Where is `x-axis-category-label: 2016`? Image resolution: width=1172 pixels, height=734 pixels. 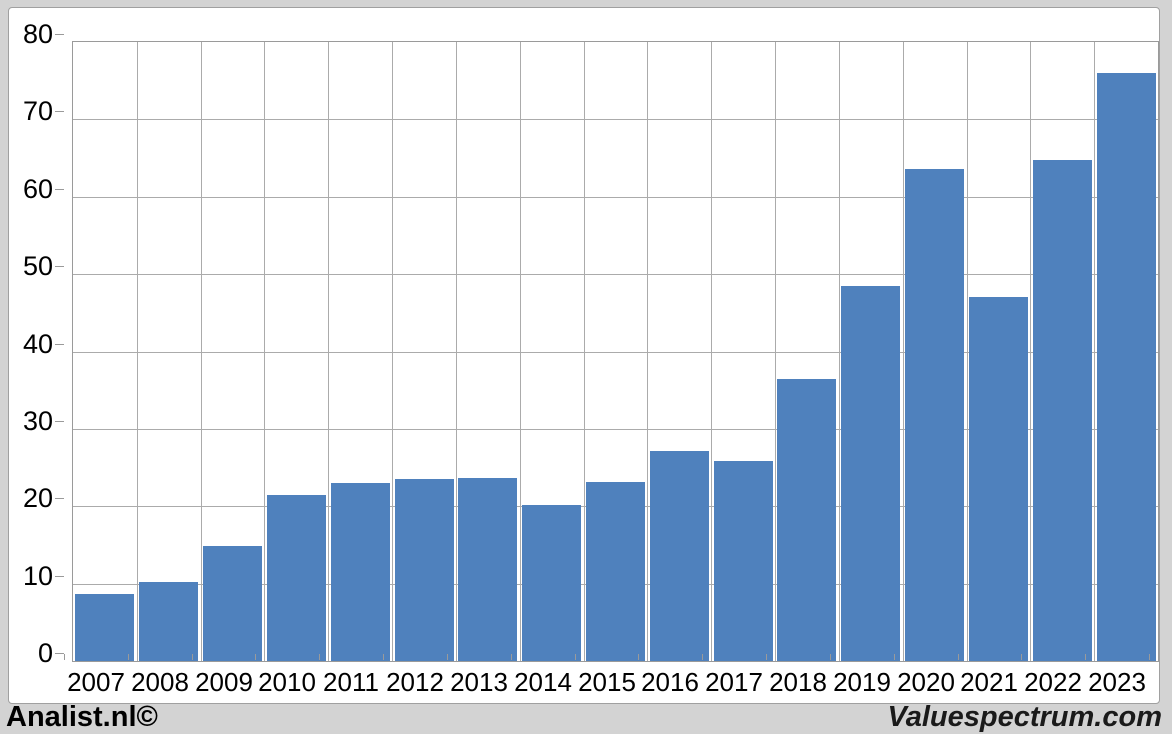
x-axis-category-label: 2016 is located at coordinates (670, 682).